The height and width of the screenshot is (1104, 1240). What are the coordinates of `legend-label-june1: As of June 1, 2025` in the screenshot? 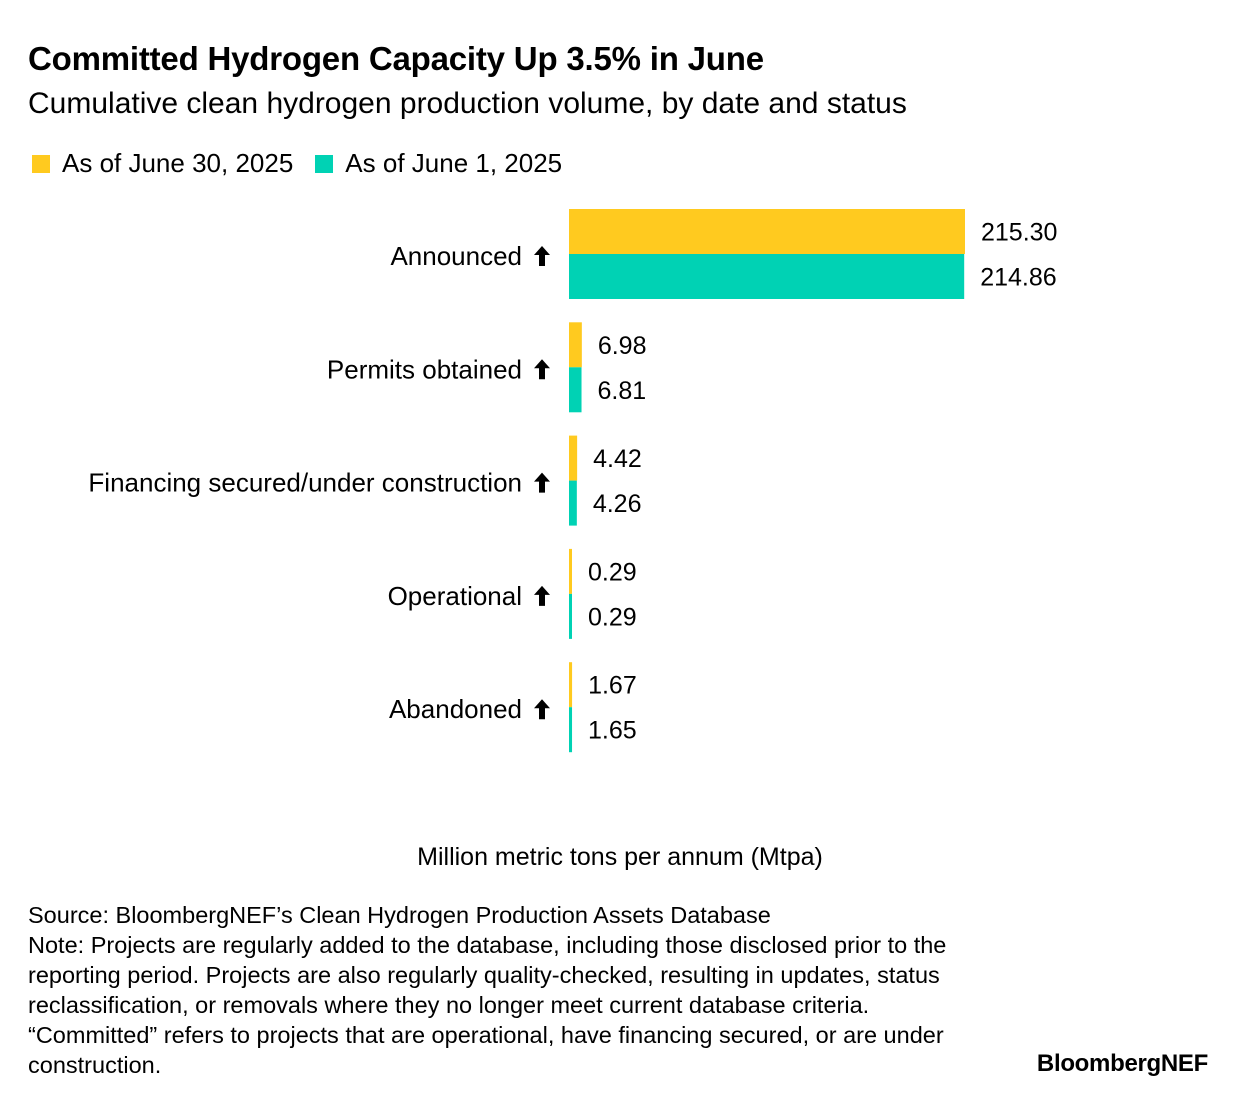 It's located at (454, 163).